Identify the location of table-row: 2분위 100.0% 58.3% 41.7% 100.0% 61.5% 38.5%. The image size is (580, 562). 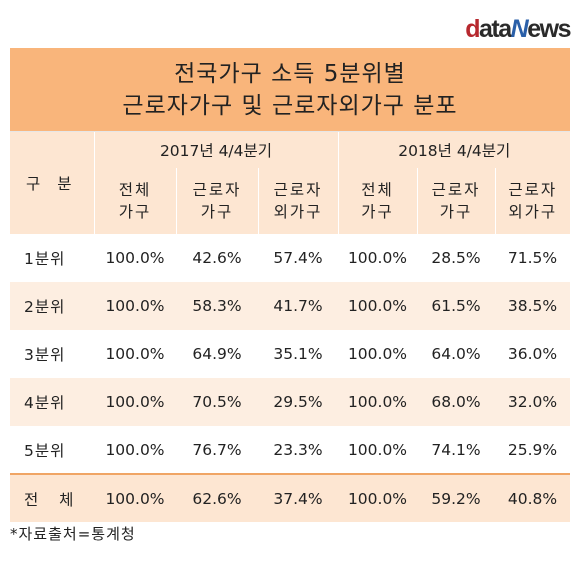
(290, 306).